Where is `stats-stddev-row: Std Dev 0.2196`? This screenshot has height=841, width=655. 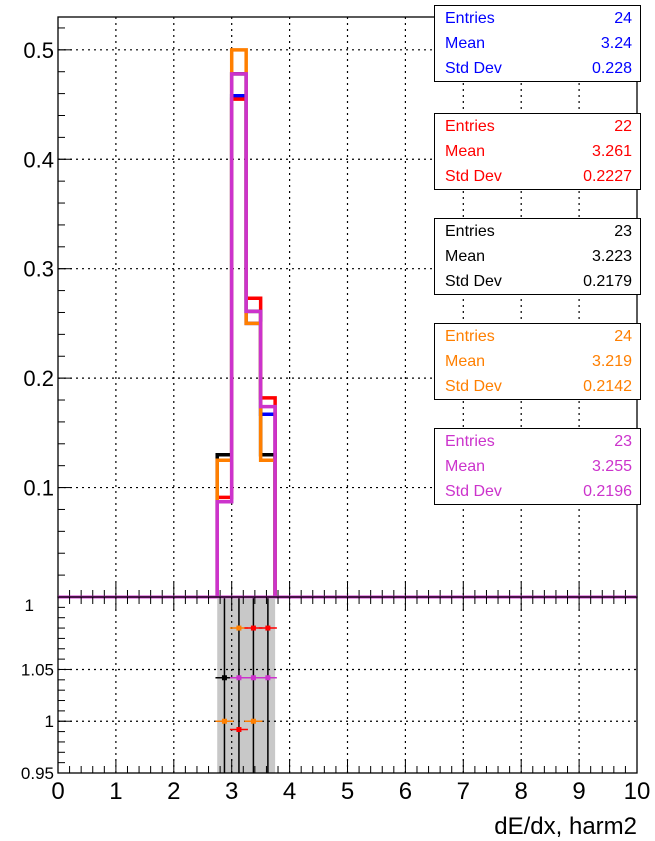 stats-stddev-row: Std Dev 0.2196 is located at coordinates (537, 491).